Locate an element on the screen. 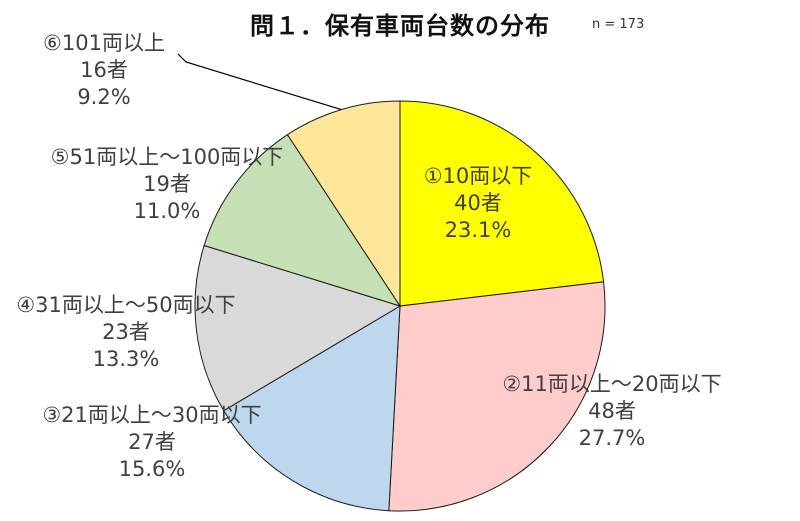 This screenshot has height=521, width=800. slice-label-5: ⑤51両以上～100両以下 19者 11.0% is located at coordinates (167, 184).